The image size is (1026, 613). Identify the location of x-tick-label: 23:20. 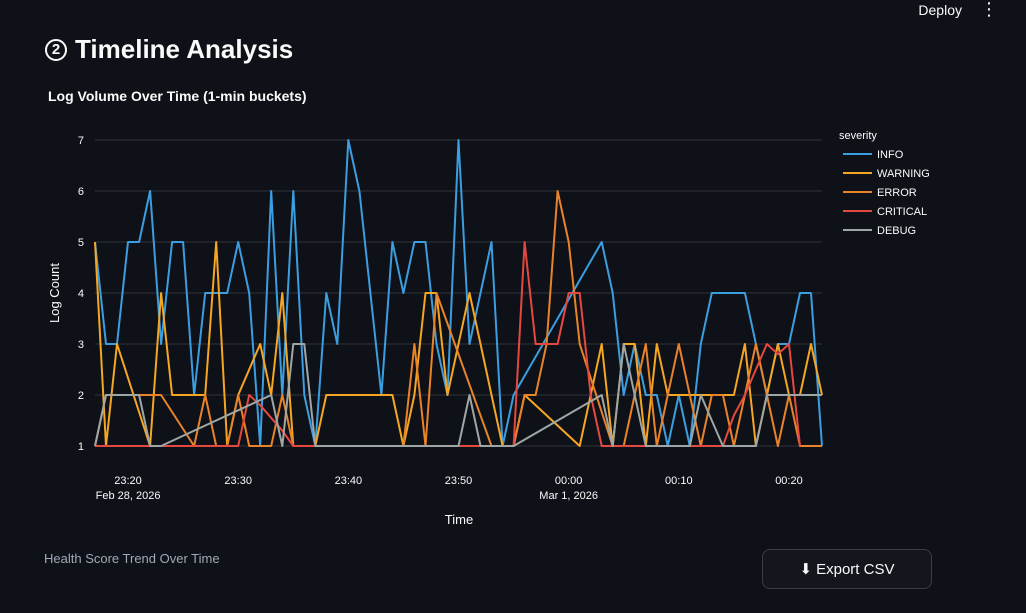
(128, 481).